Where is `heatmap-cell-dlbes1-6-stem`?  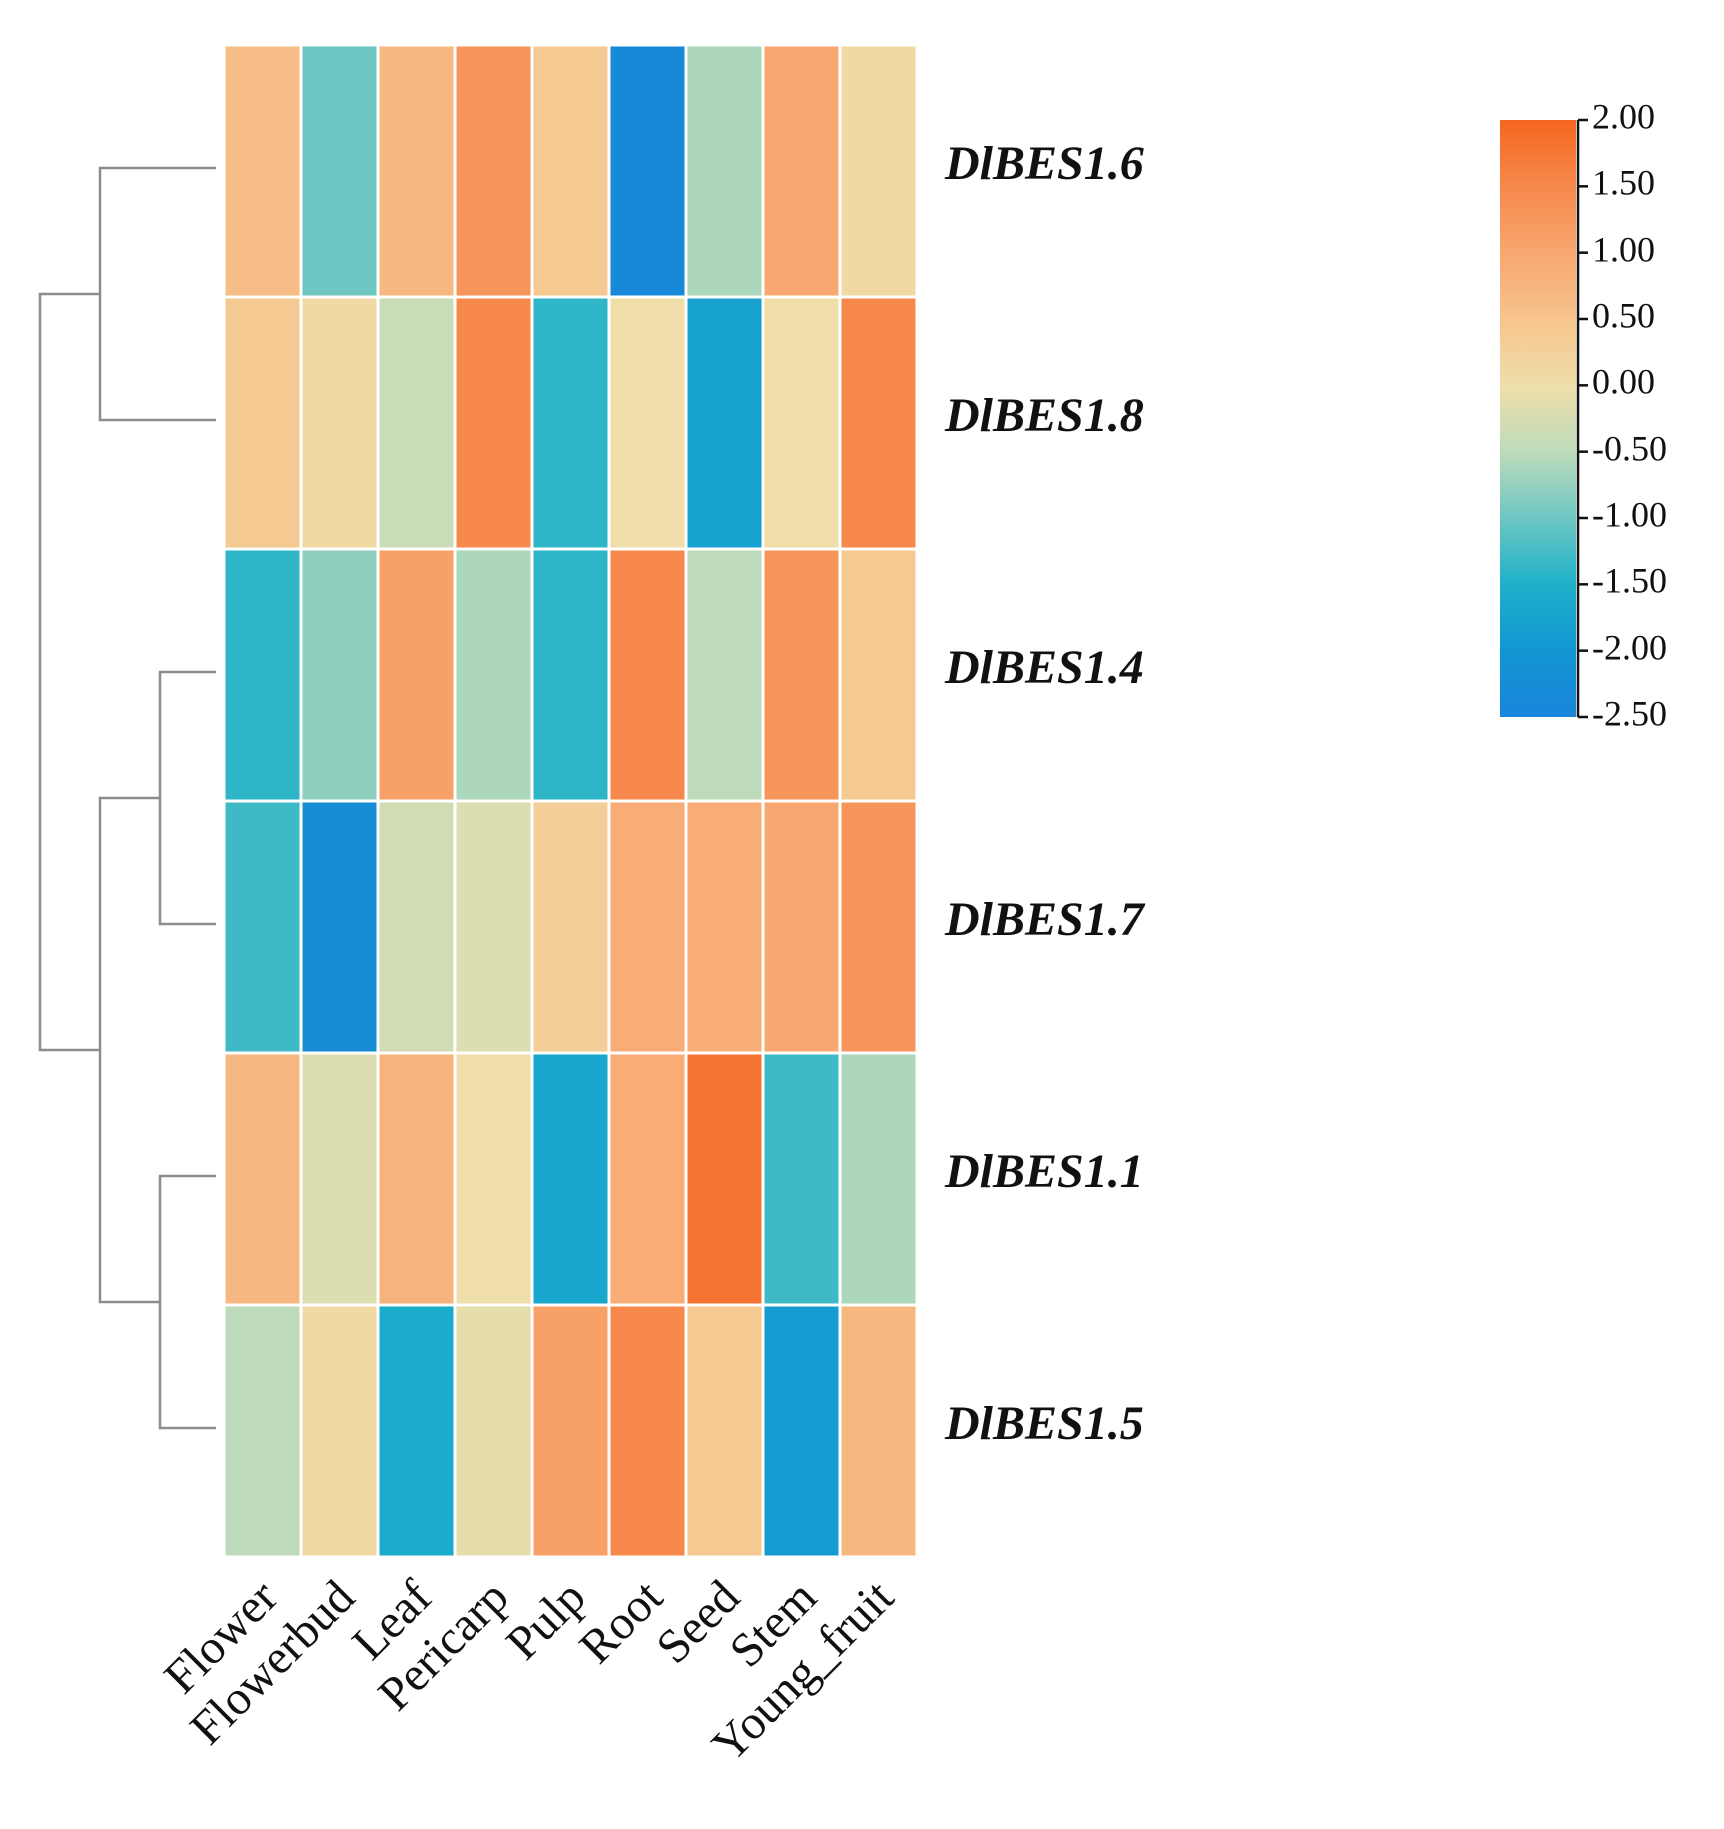
heatmap-cell-dlbes1-6-stem is located at coordinates (801, 171).